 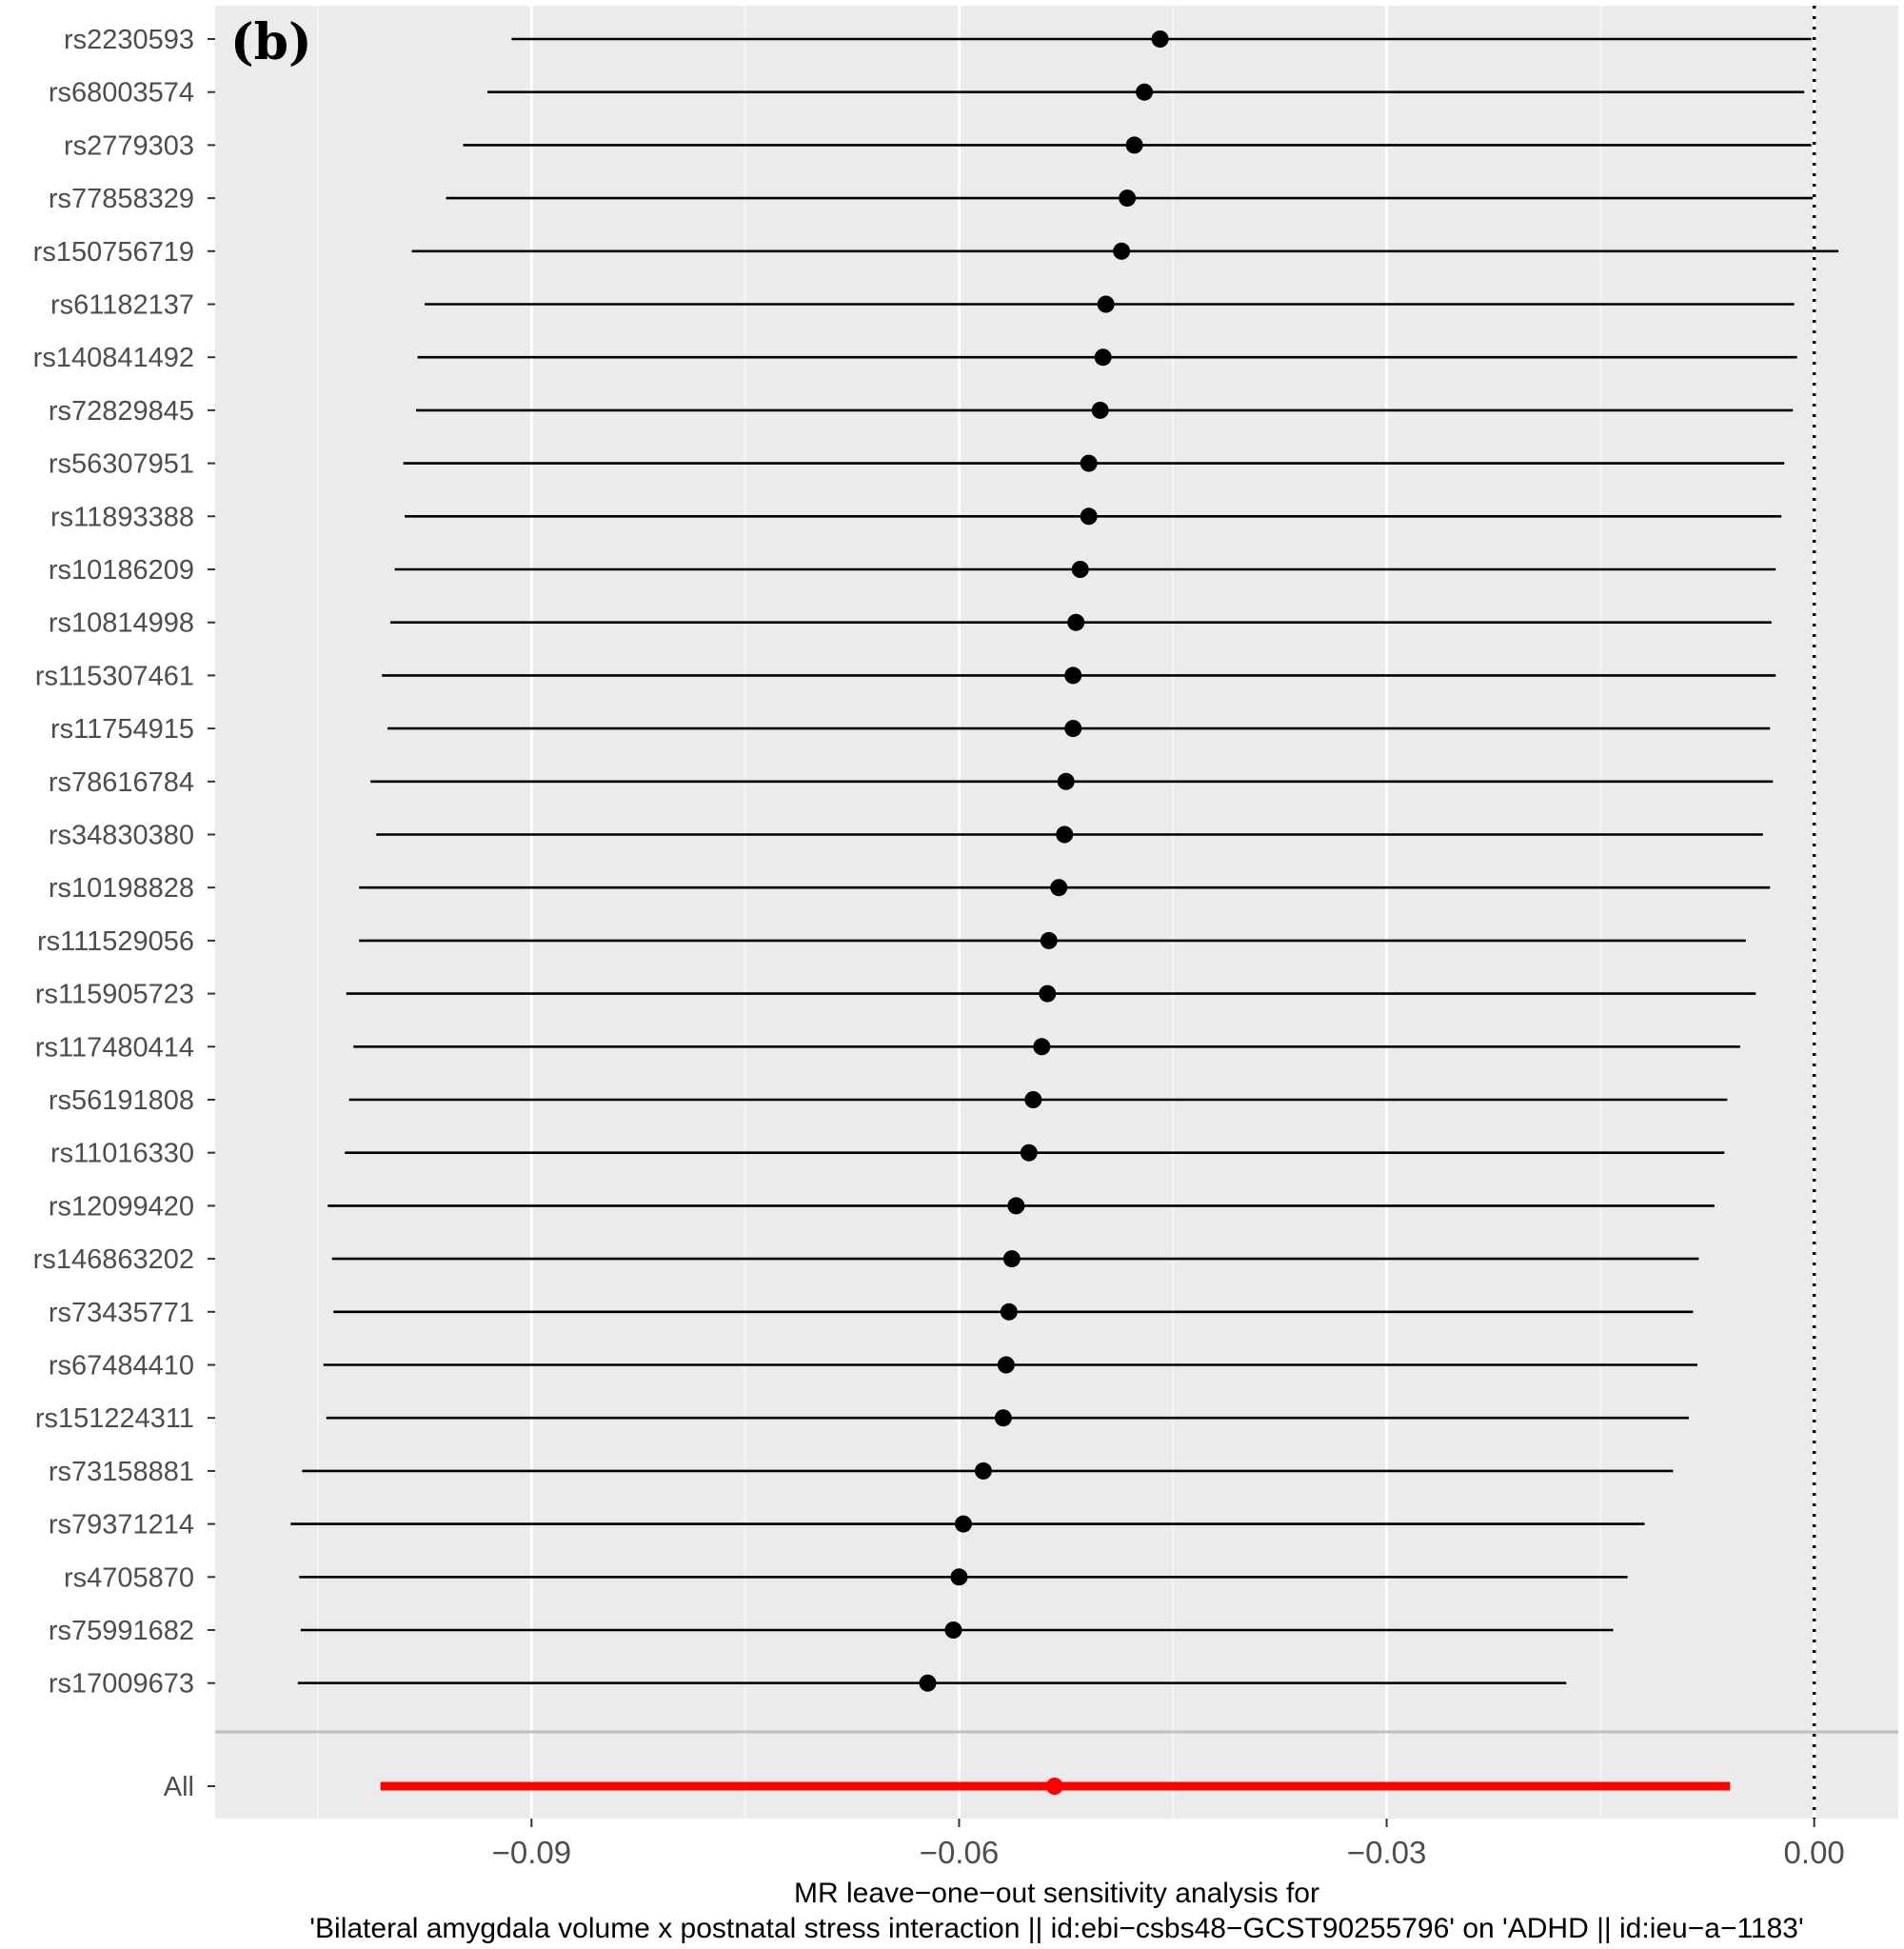 What do you see at coordinates (121, 836) in the screenshot?
I see `snp-label: rs34830380` at bounding box center [121, 836].